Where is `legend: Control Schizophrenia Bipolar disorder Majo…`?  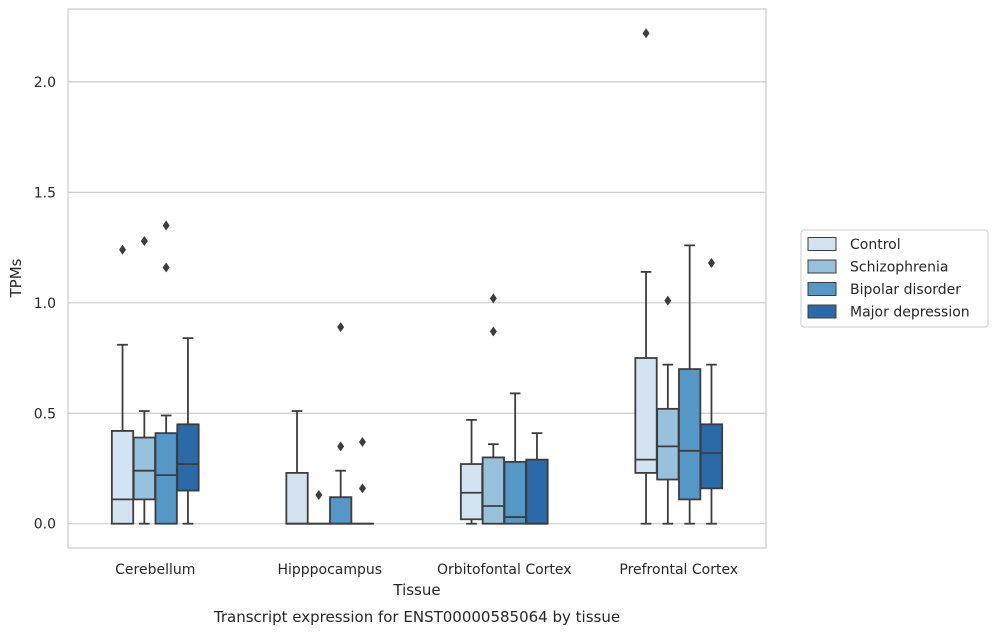
legend: Control Schizophrenia Bipolar disorder Majo… is located at coordinates (894, 278).